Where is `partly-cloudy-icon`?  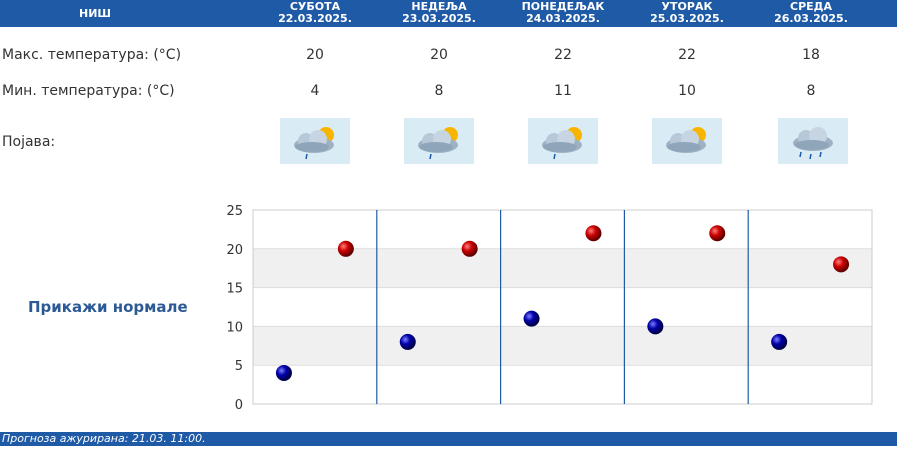 partly-cloudy-icon is located at coordinates (687, 141).